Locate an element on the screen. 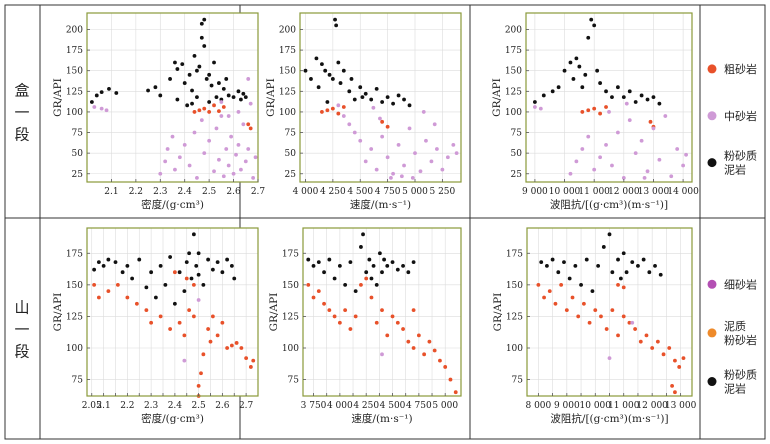 This screenshot has width=770, height=444. x-tick-label: 5 250 is located at coordinates (442, 192).